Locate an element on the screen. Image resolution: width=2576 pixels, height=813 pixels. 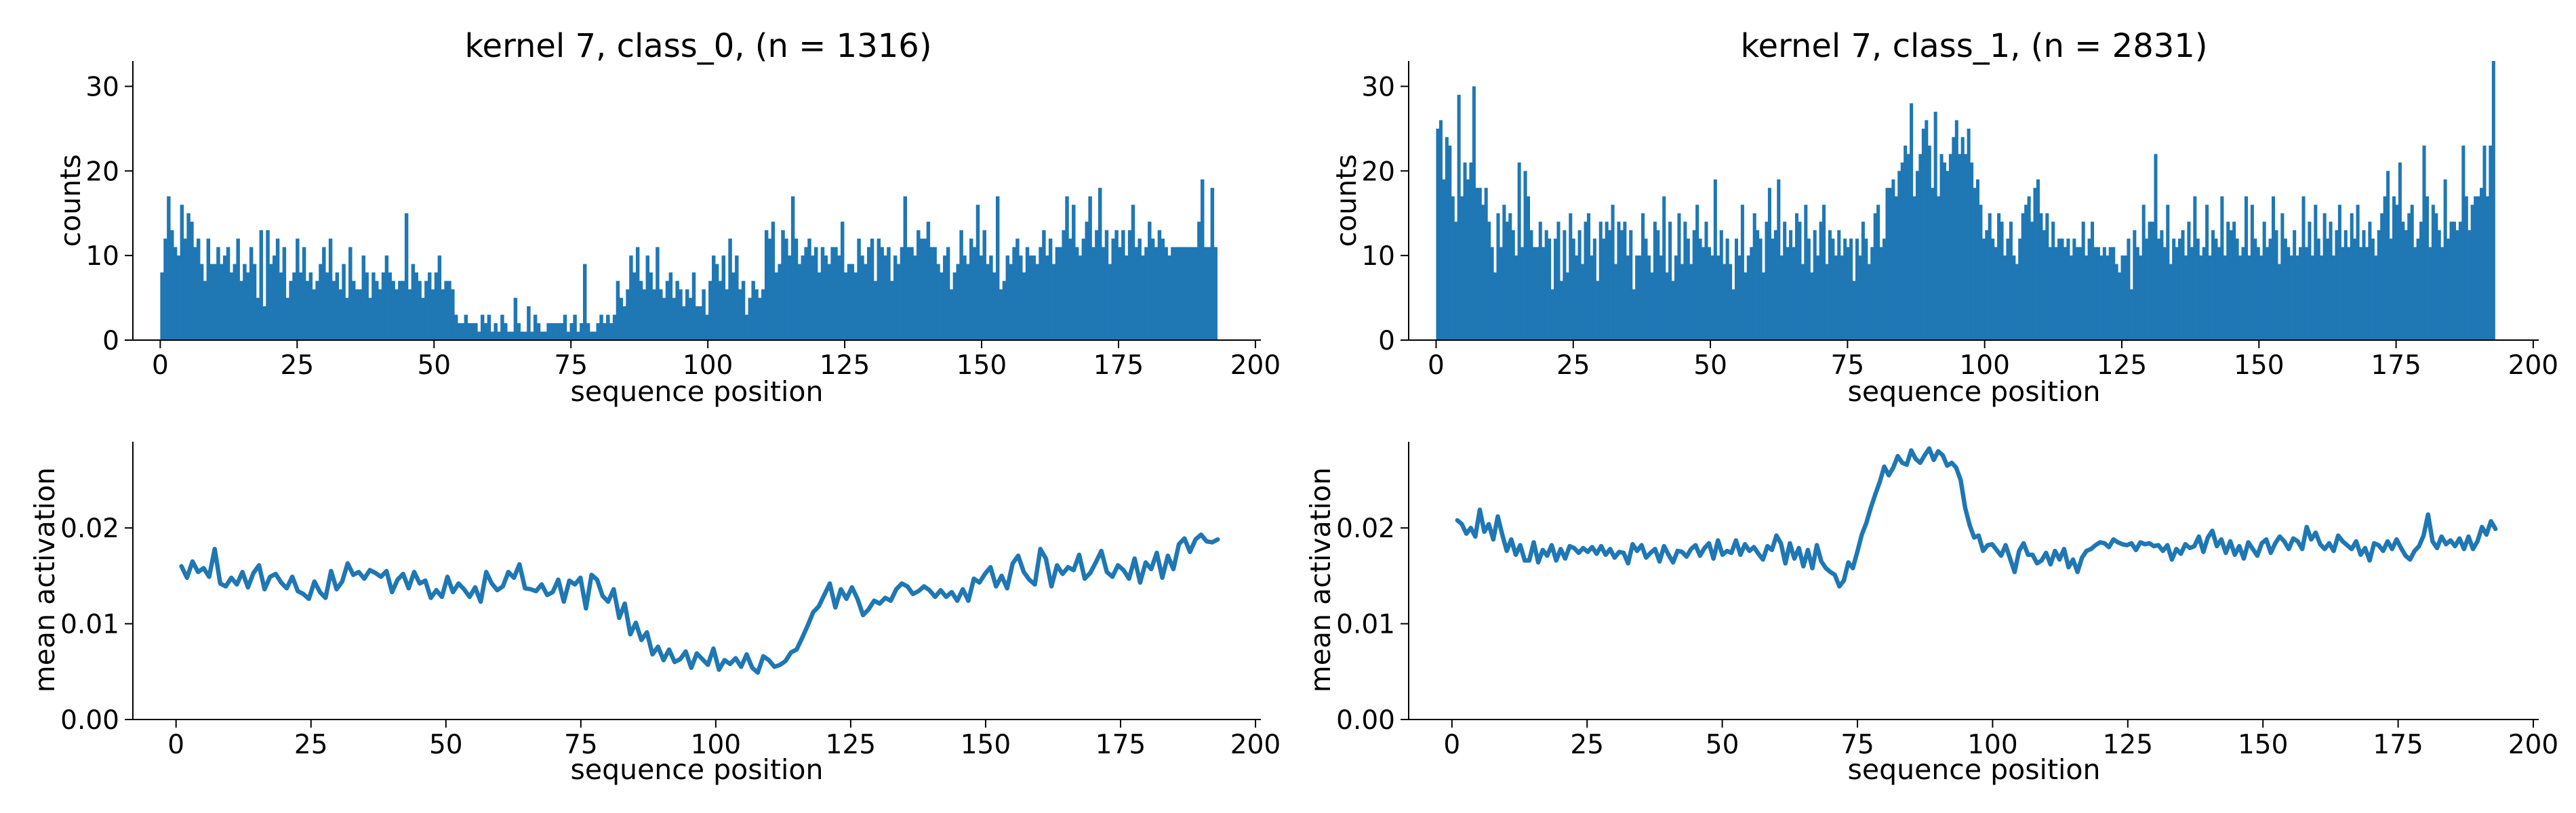
line-series is located at coordinates (1976, 517).